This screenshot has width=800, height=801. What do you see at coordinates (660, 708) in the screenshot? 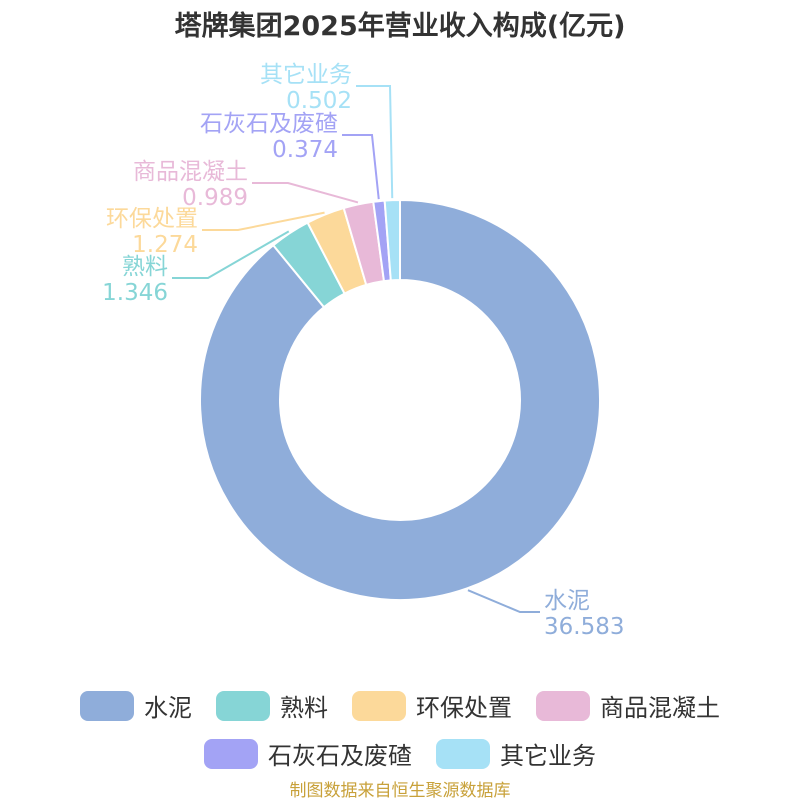
I see `legend-label-concrete: 商品混凝土` at bounding box center [660, 708].